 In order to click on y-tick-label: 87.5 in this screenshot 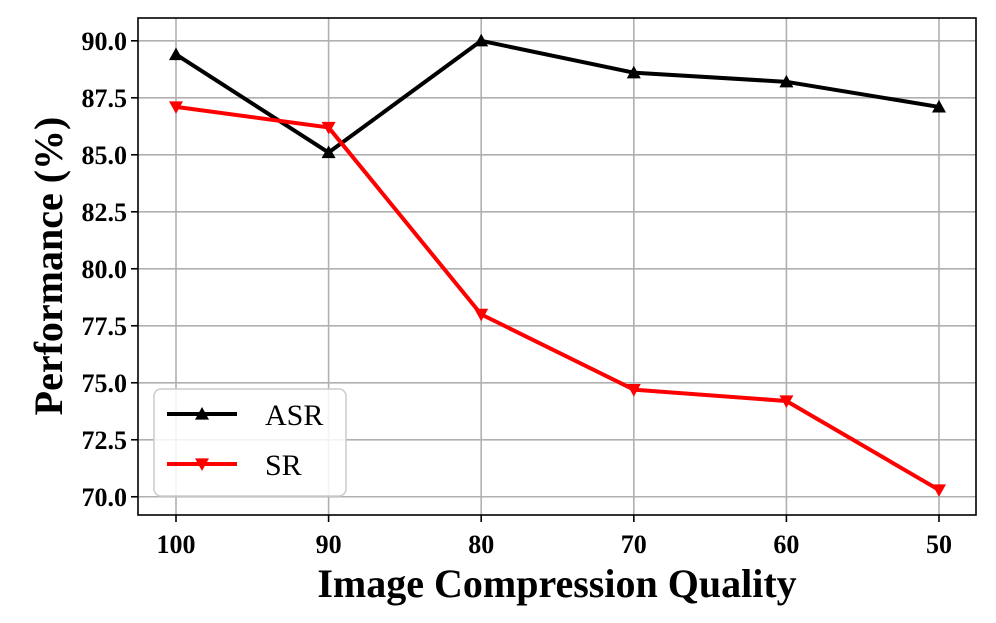, I will do `click(105, 98)`.